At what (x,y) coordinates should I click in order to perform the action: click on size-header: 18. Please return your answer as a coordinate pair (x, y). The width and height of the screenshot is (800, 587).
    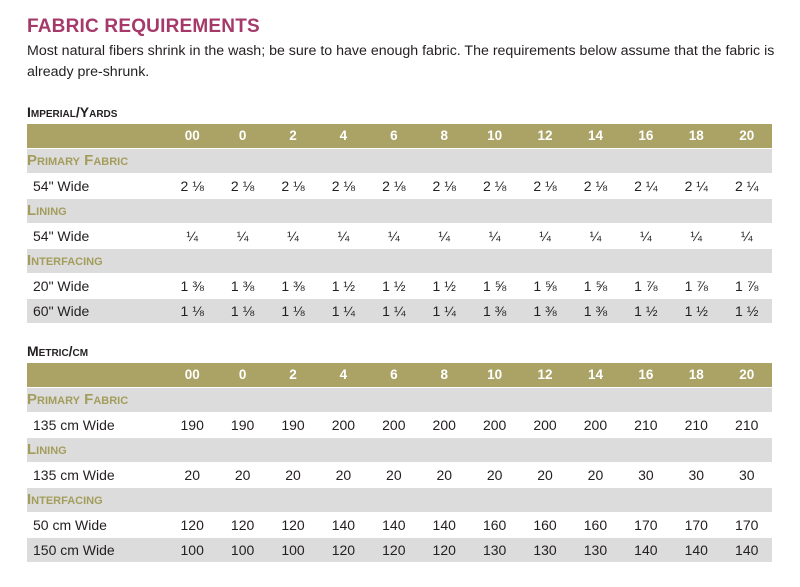
    Looking at the image, I should click on (696, 375).